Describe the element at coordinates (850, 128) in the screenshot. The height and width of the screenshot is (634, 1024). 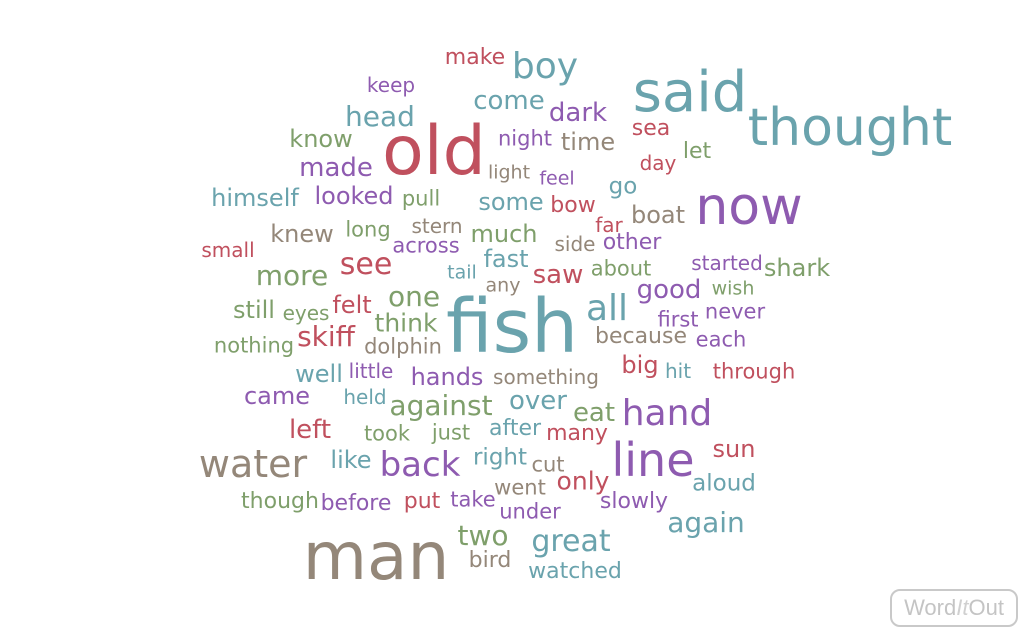
I see `word-thought: thought` at that location.